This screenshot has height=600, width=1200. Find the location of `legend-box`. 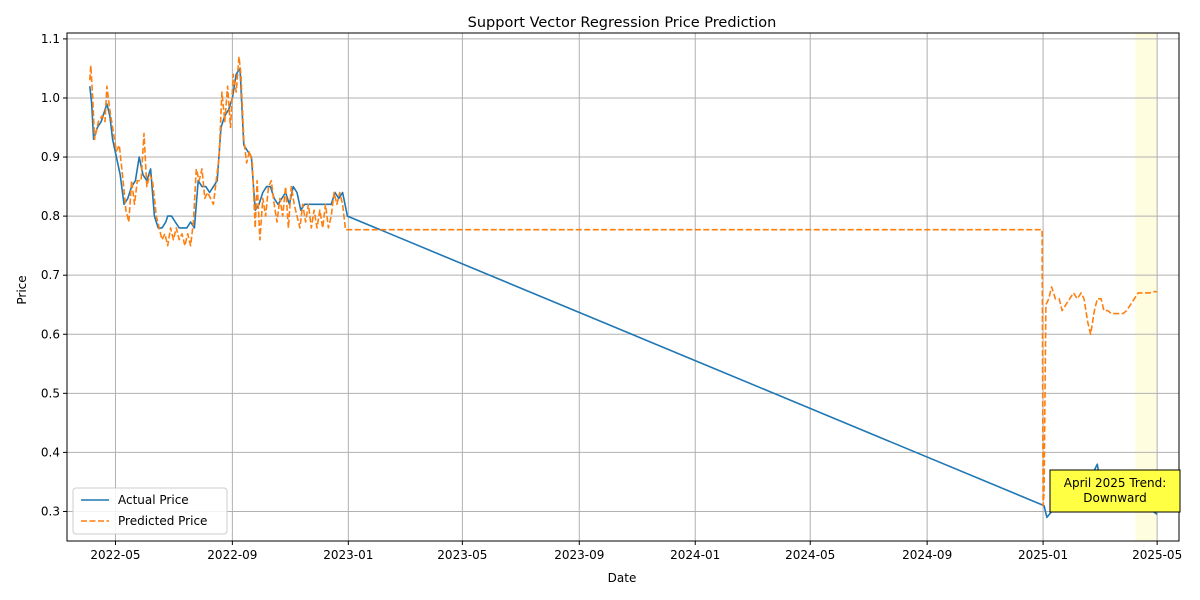

legend-box is located at coordinates (150, 511).